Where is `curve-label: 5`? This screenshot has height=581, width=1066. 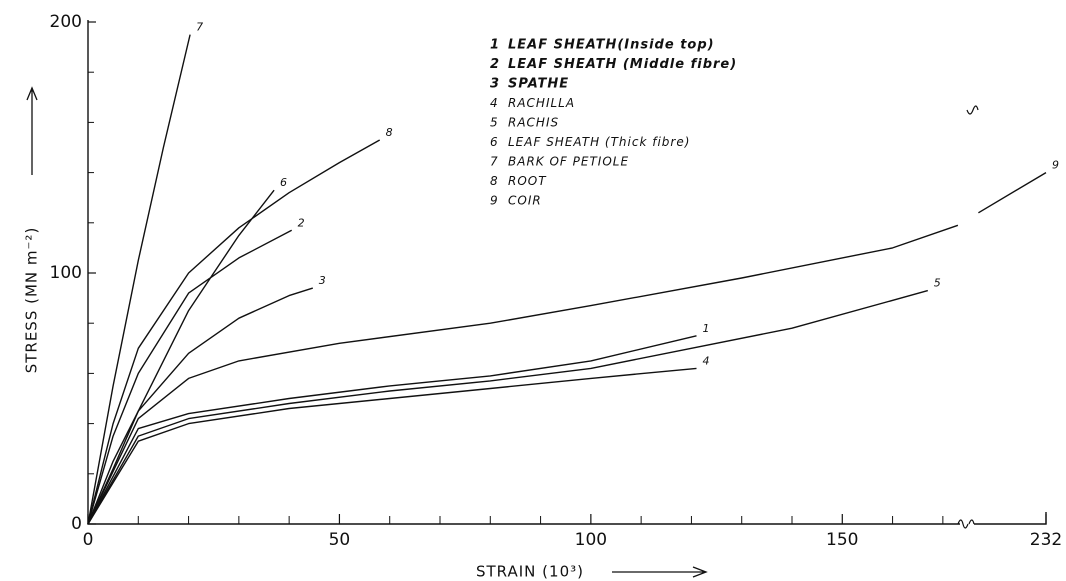
curve-label: 5 is located at coordinates (937, 283).